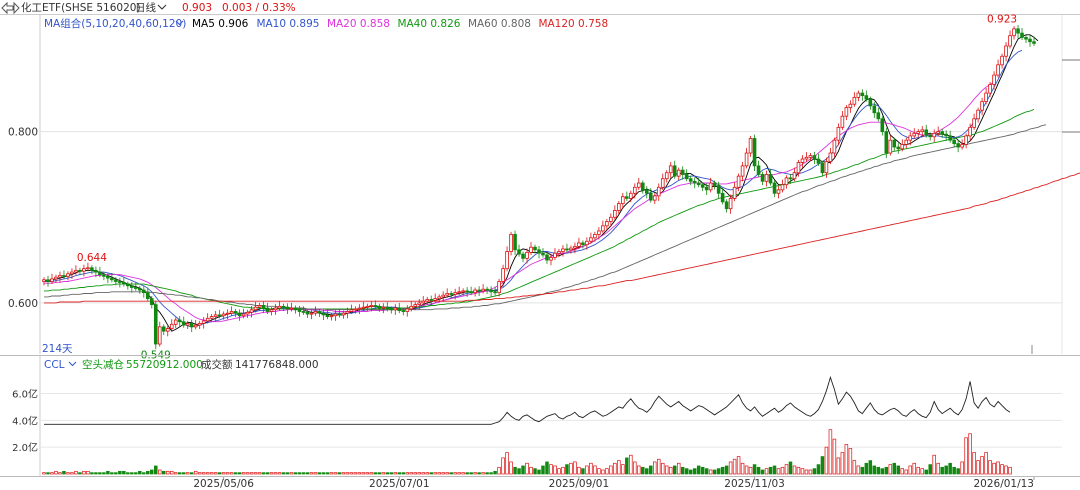 This screenshot has width=1080, height=490. Describe the element at coordinates (579, 484) in the screenshot. I see `x-tick-label: 2025/09/01` at that location.